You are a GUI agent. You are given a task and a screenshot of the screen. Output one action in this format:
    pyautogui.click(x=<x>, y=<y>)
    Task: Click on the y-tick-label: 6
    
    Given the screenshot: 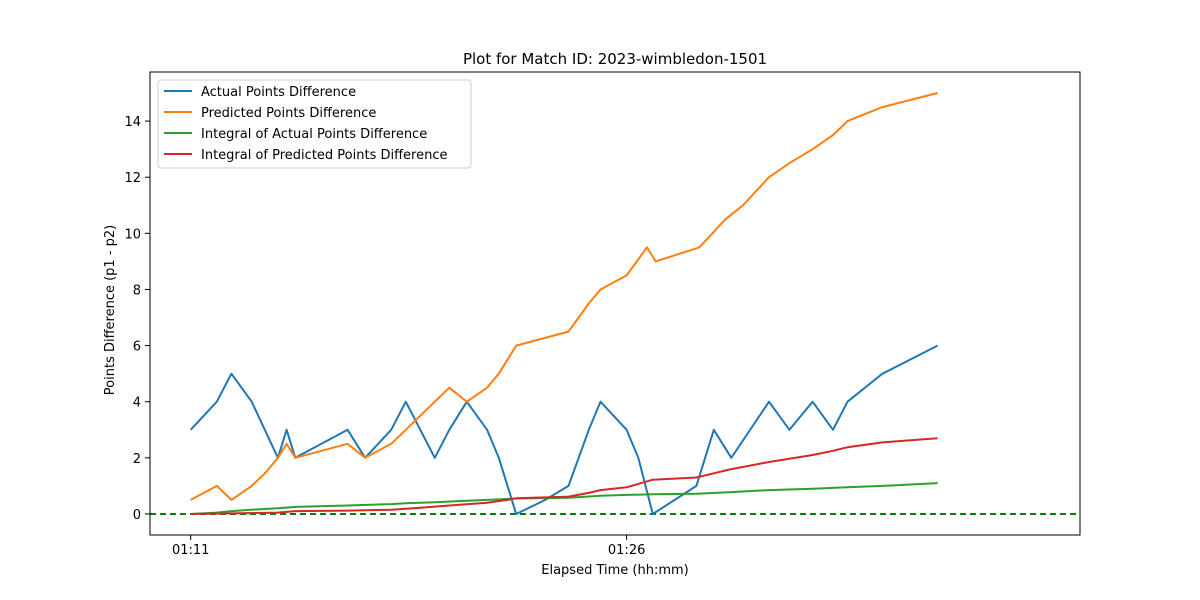 What is the action you would take?
    pyautogui.click(x=137, y=347)
    